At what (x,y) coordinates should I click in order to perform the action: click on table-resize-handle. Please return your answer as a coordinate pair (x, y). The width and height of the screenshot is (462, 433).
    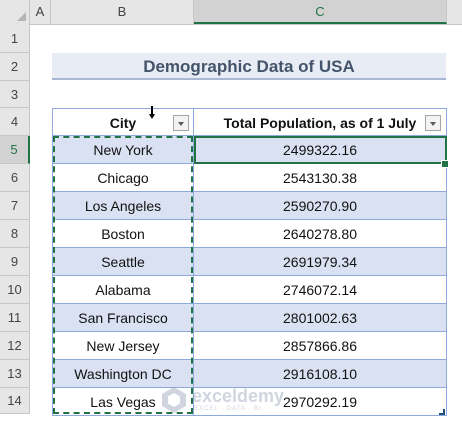
    Looking at the image, I should click on (442, 412).